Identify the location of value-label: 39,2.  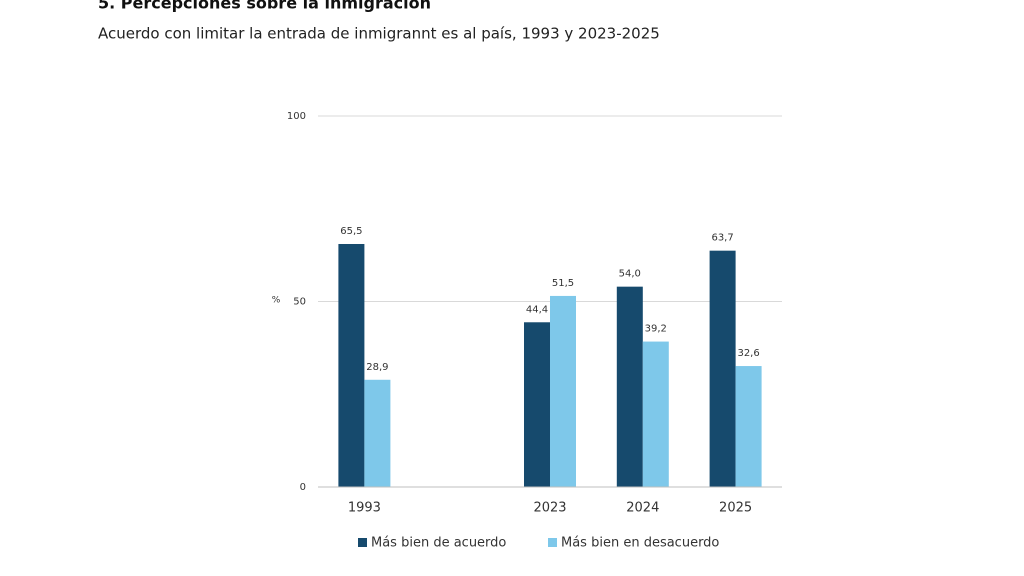
(656, 329).